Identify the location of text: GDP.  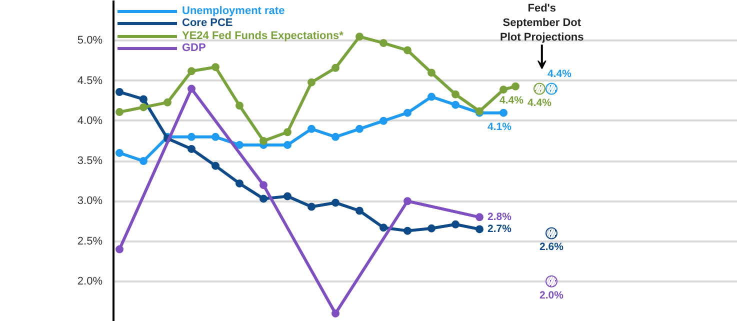
(194, 48).